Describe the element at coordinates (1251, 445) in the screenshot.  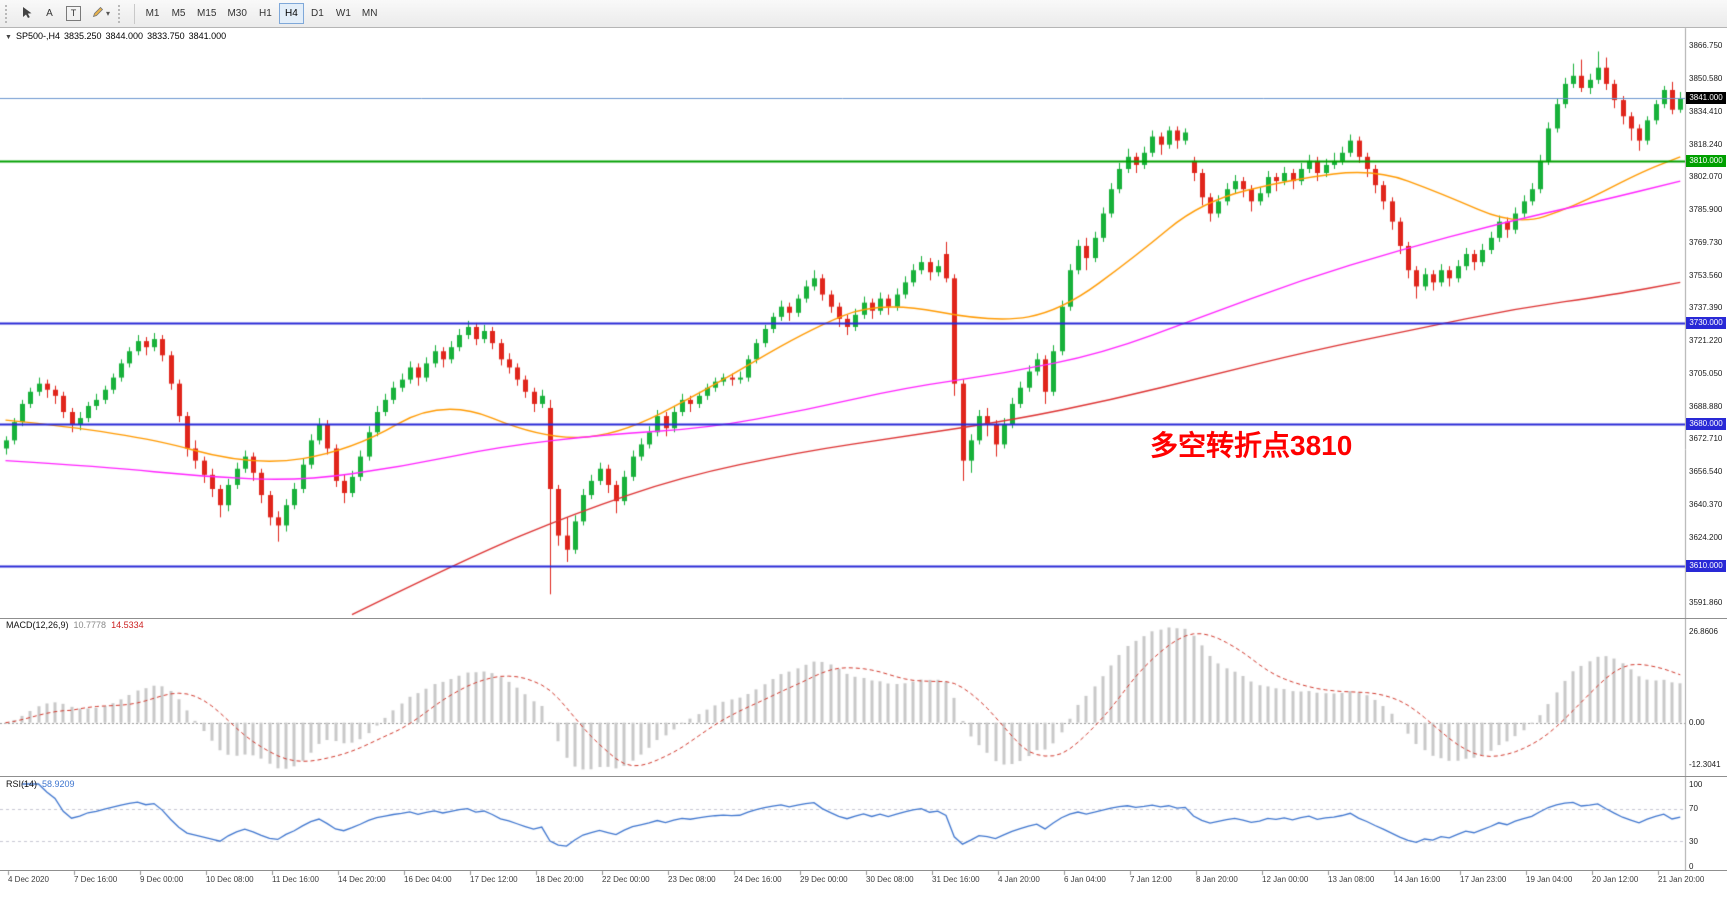
I see `chart-text-annotation: 多空转折点3810` at that location.